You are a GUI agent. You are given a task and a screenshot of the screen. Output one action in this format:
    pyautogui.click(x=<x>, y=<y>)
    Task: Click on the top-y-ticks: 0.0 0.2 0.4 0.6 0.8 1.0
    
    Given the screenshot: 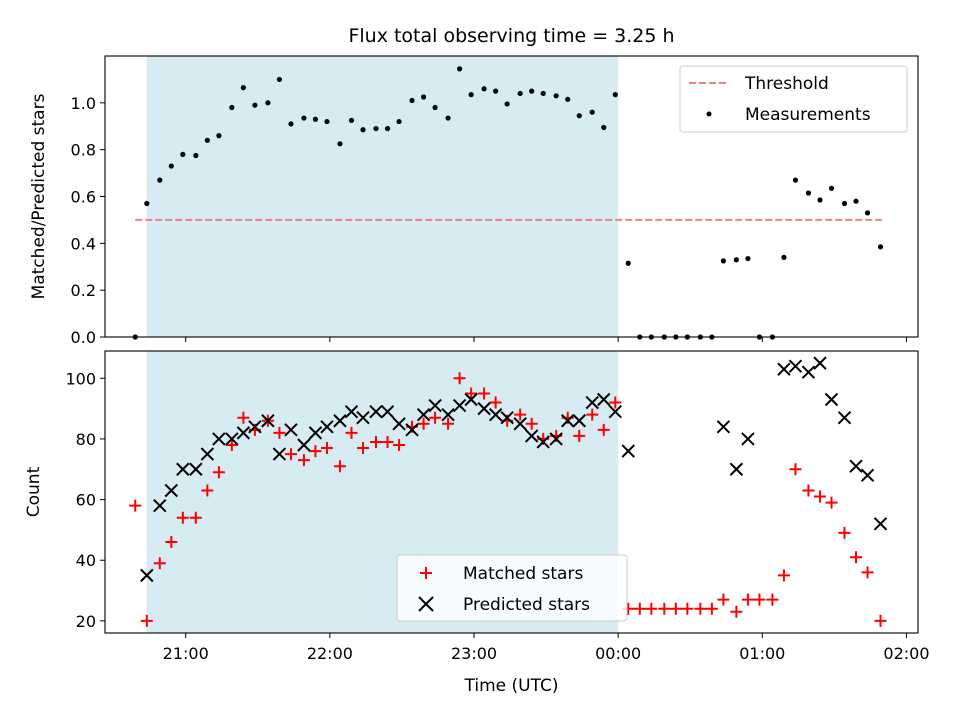 What is the action you would take?
    pyautogui.click(x=88, y=220)
    